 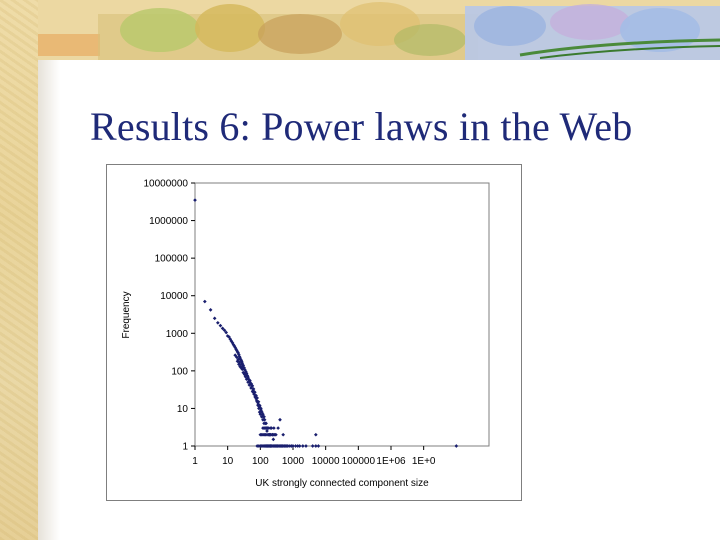 What do you see at coordinates (361, 126) in the screenshot?
I see `slide-title: Results 6: Power laws in the Web` at bounding box center [361, 126].